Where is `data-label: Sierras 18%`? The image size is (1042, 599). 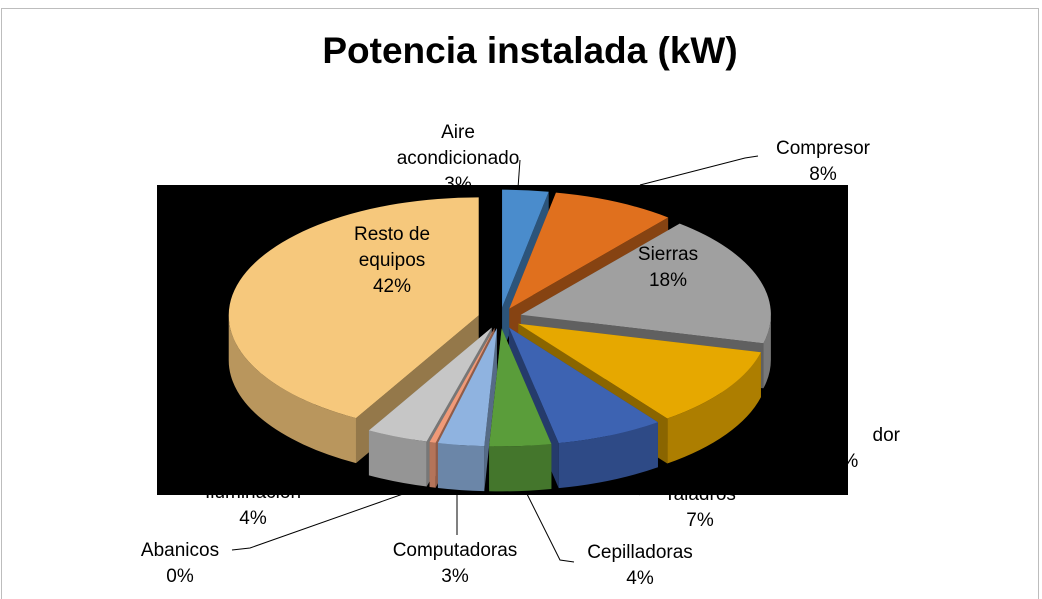 data-label: Sierras 18% is located at coordinates (668, 268).